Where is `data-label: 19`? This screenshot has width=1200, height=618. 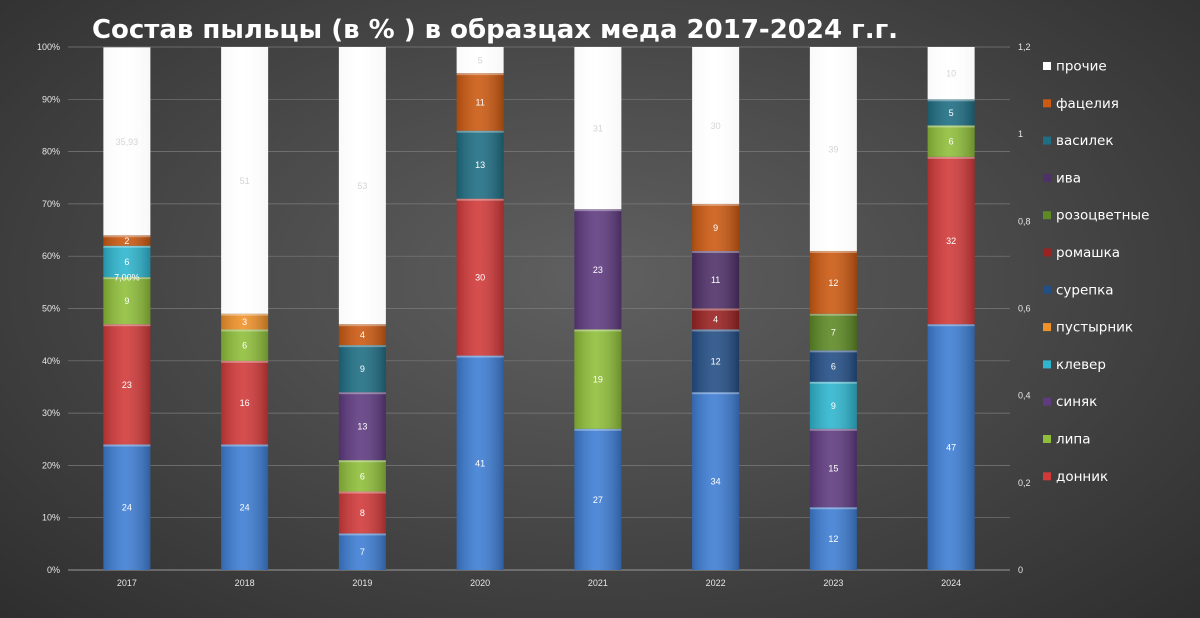 data-label: 19 is located at coordinates (598, 380).